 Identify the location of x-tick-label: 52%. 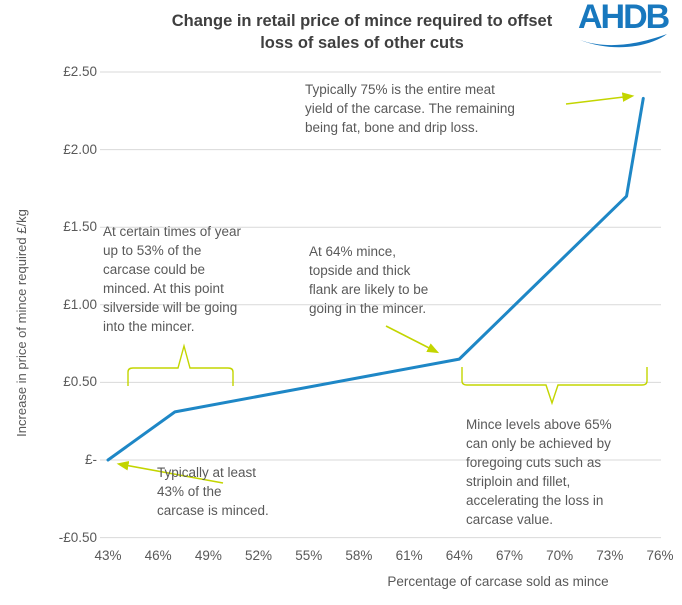
(259, 555).